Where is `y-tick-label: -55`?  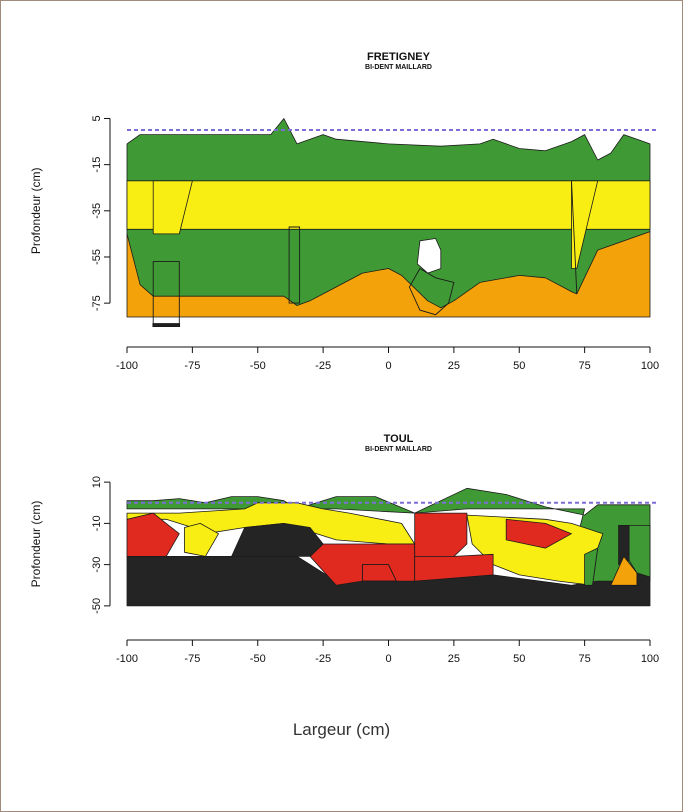 y-tick-label: -55 is located at coordinates (97, 257).